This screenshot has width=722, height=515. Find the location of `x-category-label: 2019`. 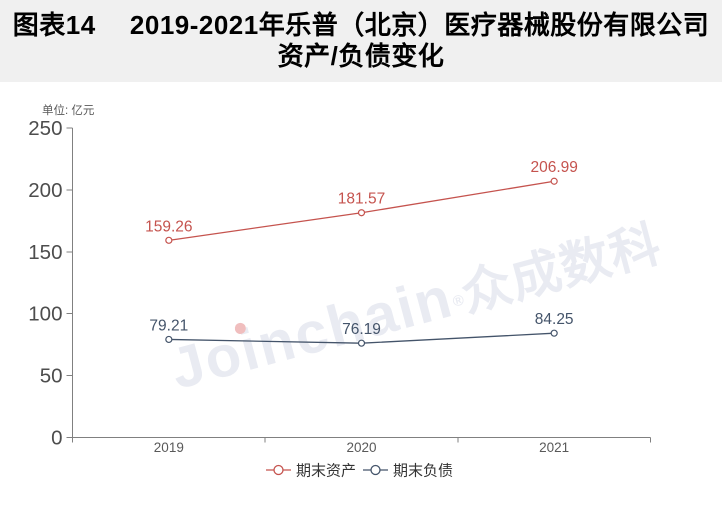

x-category-label: 2019 is located at coordinates (169, 447).